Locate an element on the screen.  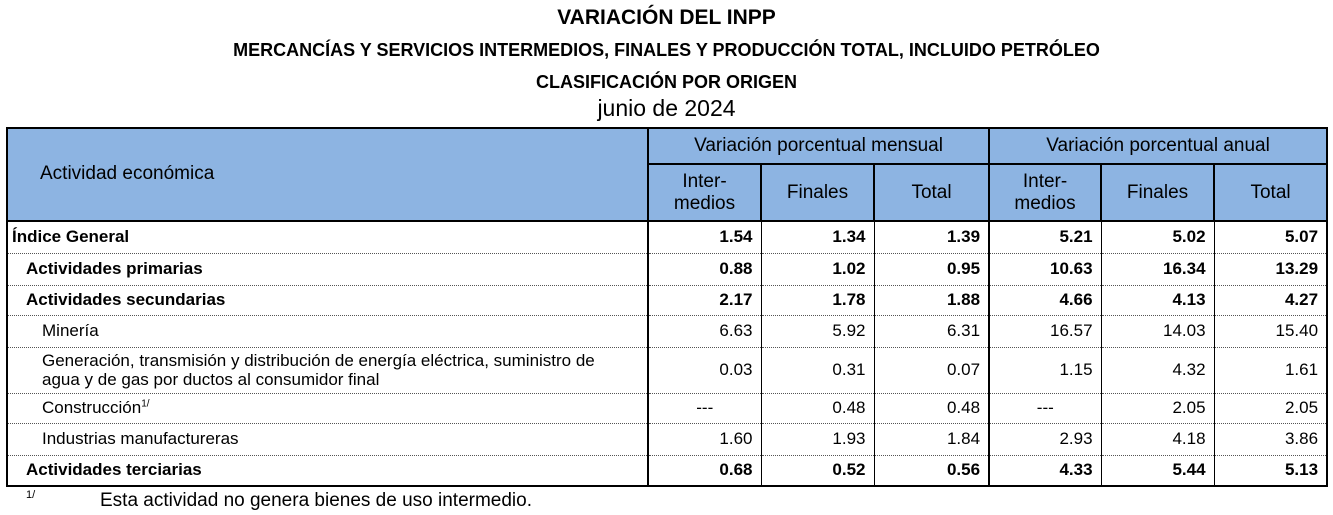
cell-value: 6.31 is located at coordinates (931, 331).